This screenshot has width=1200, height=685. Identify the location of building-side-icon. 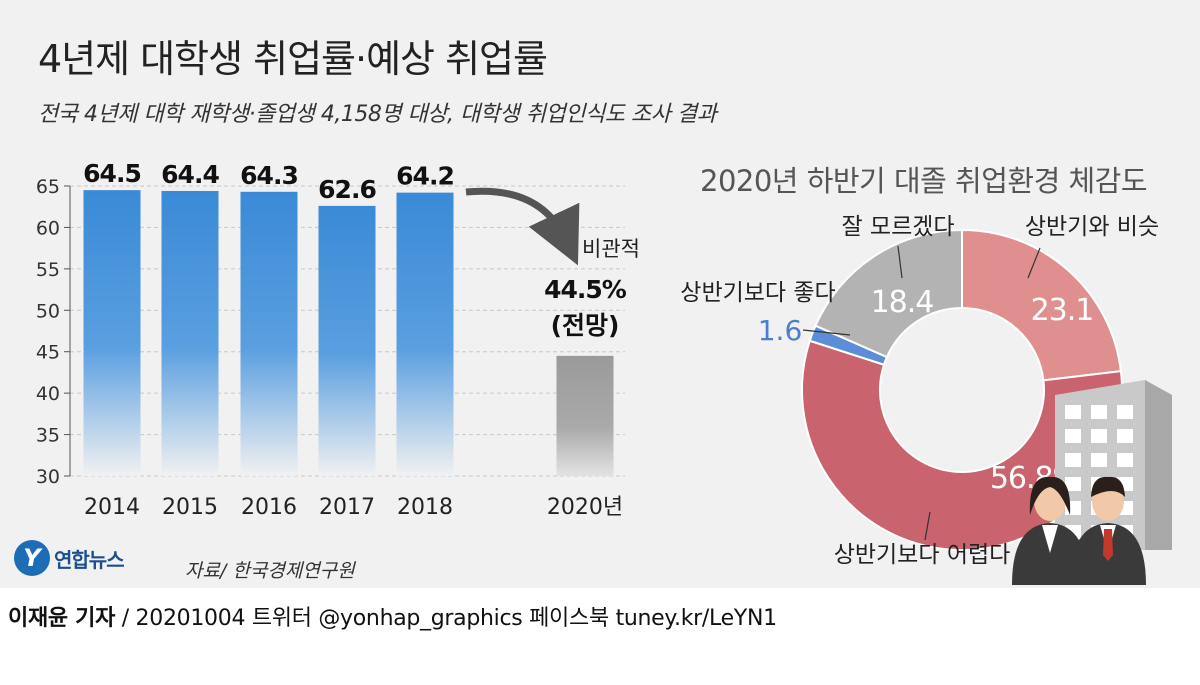
(1158, 465).